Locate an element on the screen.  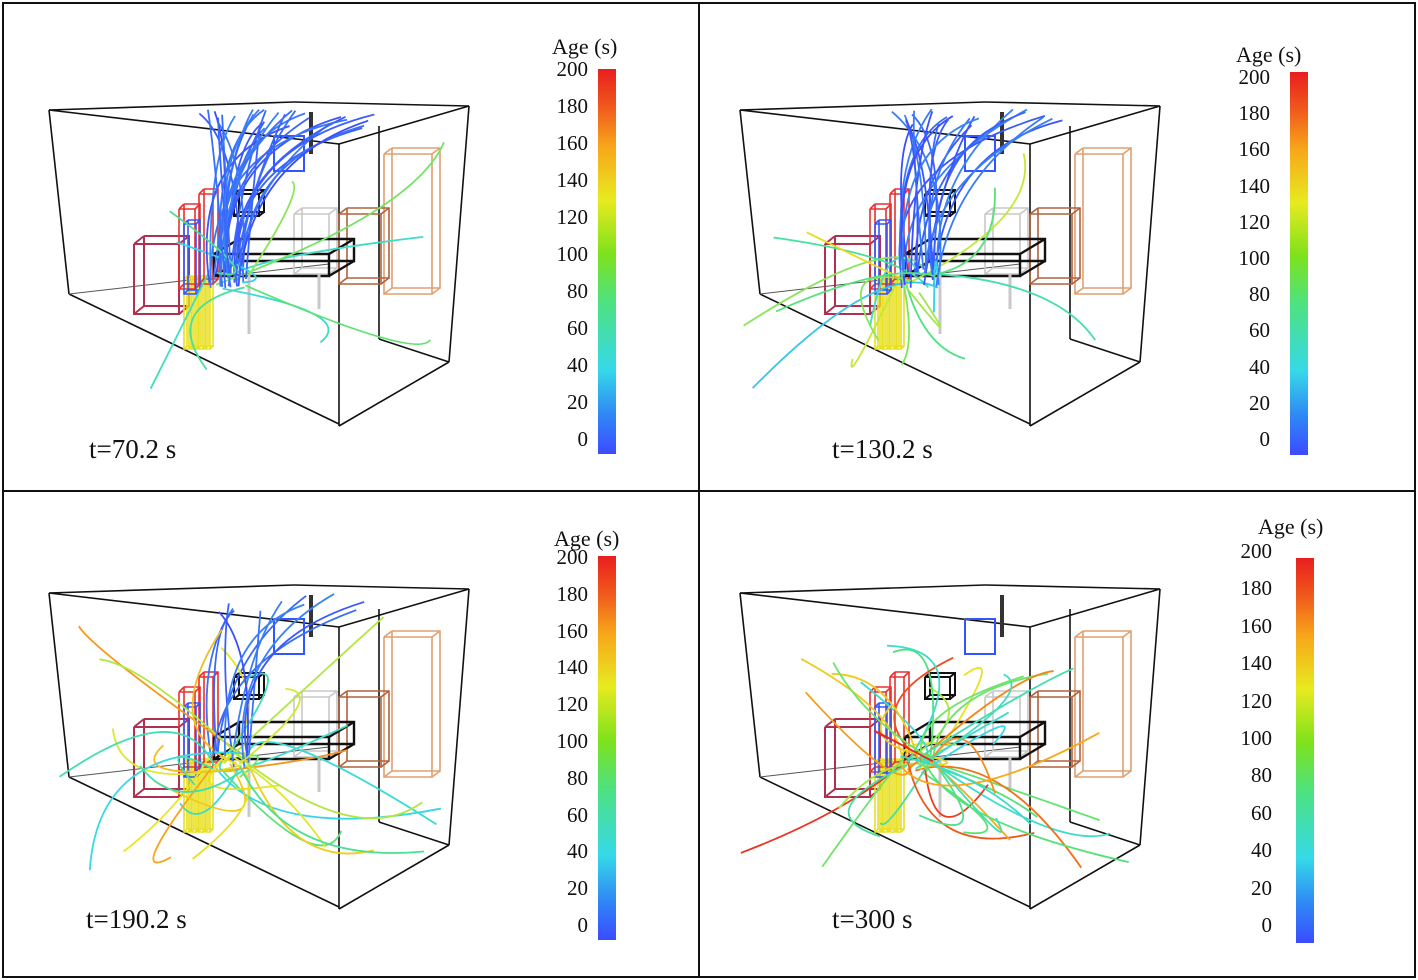
time-label: t=130.2 s is located at coordinates (882, 449).